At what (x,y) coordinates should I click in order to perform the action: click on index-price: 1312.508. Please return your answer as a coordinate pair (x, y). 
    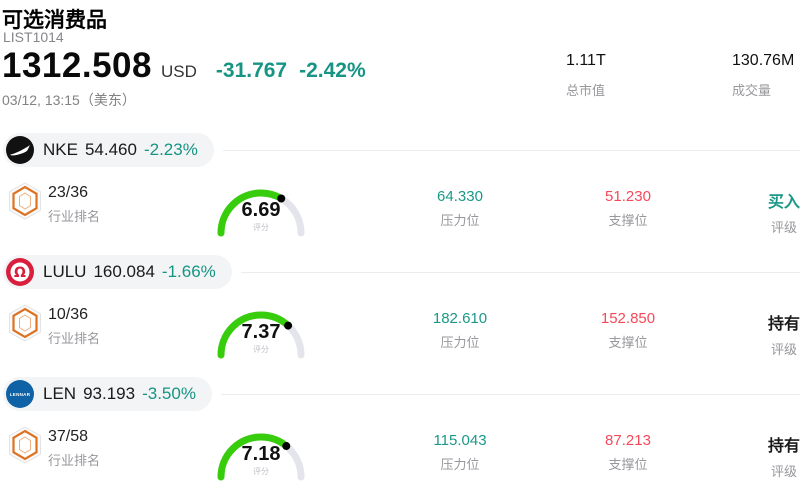
    Looking at the image, I should click on (77, 65).